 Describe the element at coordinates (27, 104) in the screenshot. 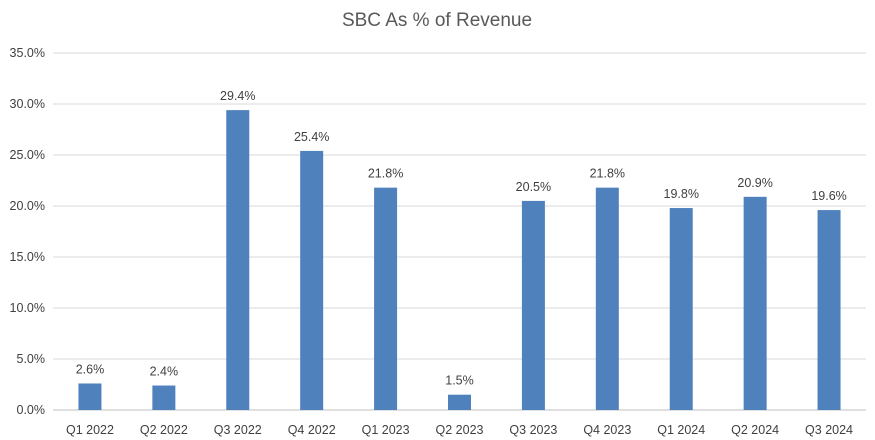

I see `y-tick-label: 30.0%` at that location.